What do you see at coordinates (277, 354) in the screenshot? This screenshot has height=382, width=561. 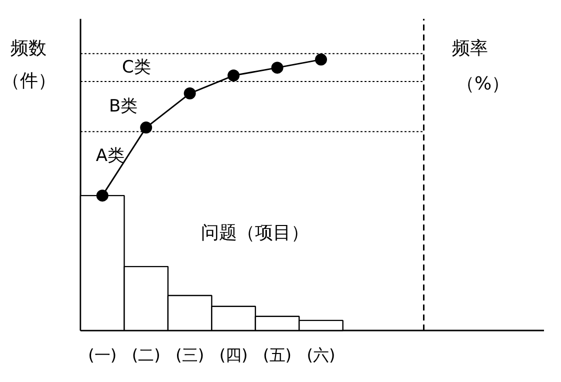 I see `x-tick-label: (五)` at bounding box center [277, 354].